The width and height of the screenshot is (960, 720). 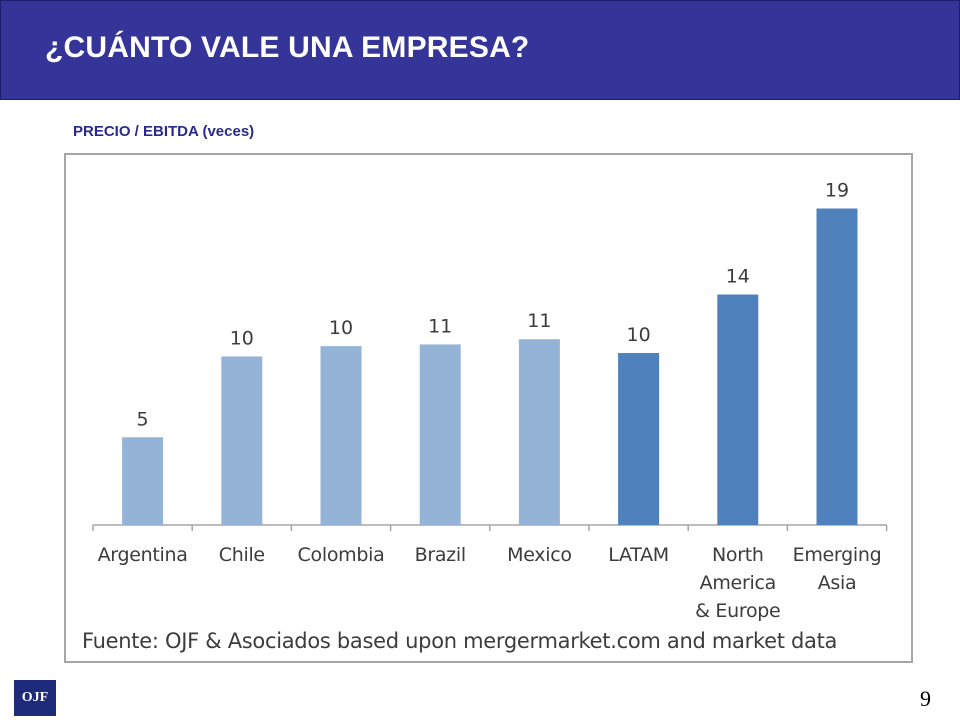 What do you see at coordinates (737, 611) in the screenshot?
I see `x-tick-label: & Europe` at bounding box center [737, 611].